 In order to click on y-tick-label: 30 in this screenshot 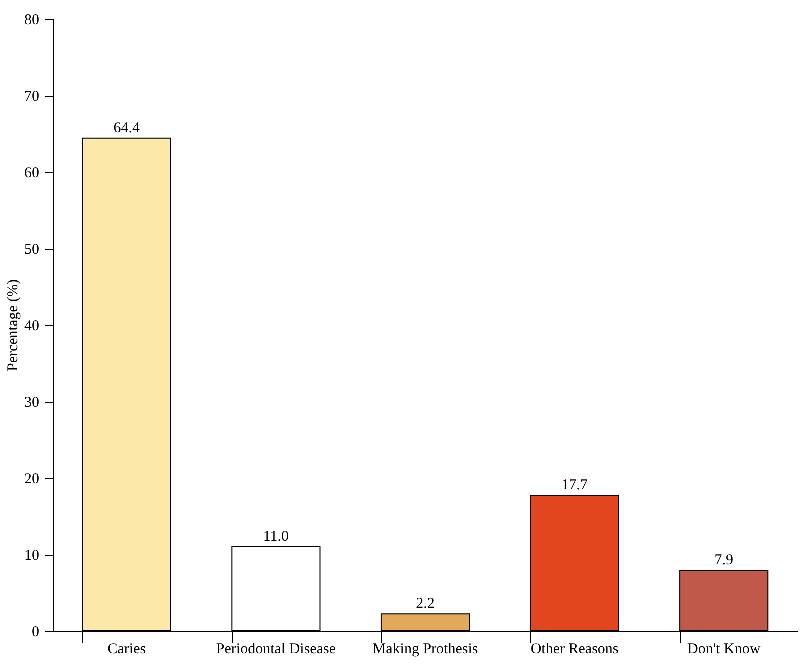, I will do `click(32, 403)`.